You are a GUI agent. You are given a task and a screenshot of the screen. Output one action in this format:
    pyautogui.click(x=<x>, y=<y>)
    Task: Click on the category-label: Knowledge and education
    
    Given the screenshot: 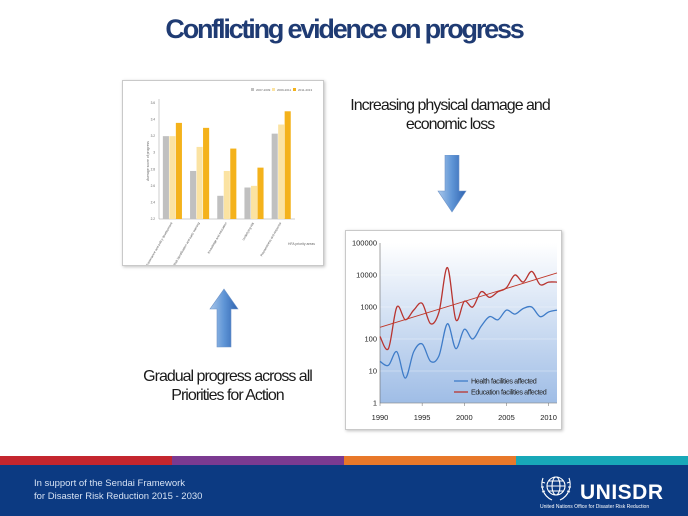 What is the action you would take?
    pyautogui.click(x=217, y=237)
    